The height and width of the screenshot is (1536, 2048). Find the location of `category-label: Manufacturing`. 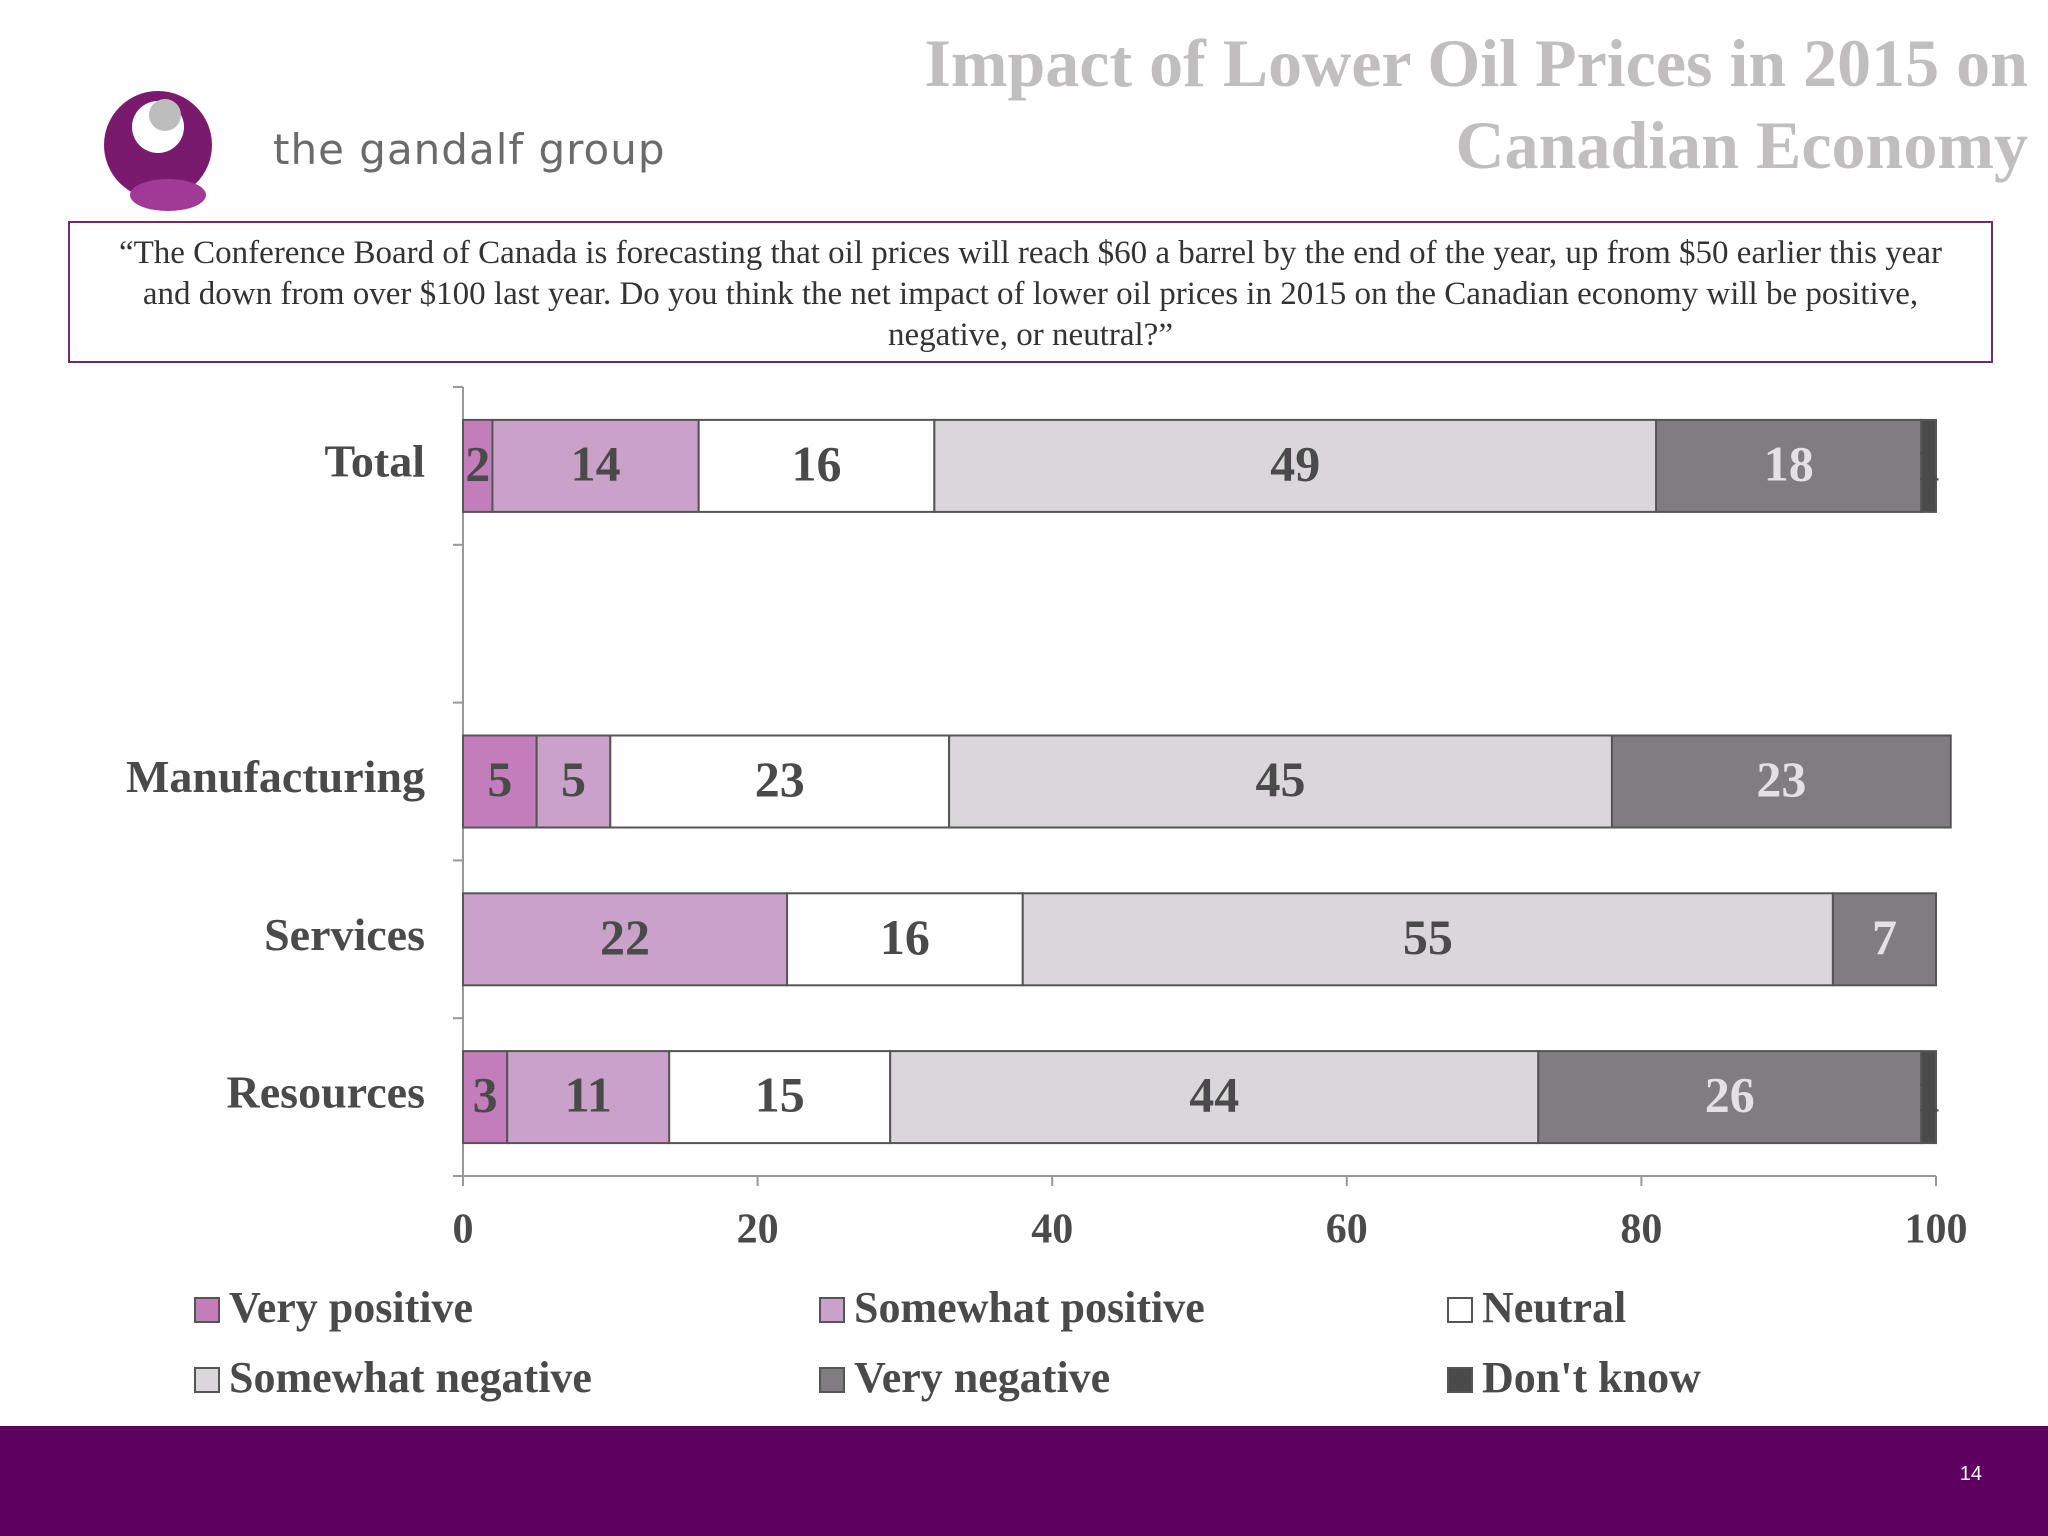

category-label: Manufacturing is located at coordinates (275, 776).